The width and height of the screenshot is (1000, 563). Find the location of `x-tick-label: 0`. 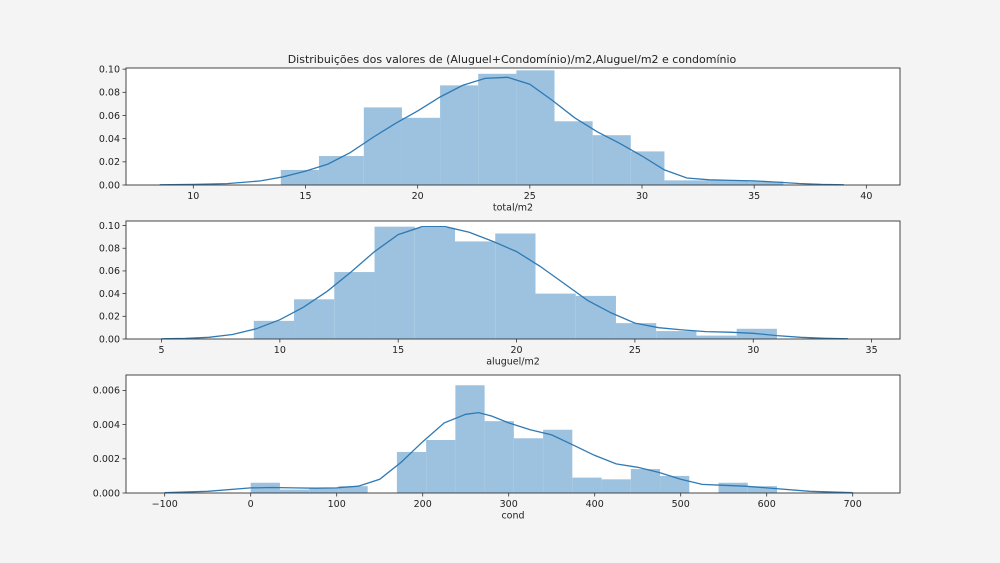

x-tick-label: 0 is located at coordinates (251, 504).